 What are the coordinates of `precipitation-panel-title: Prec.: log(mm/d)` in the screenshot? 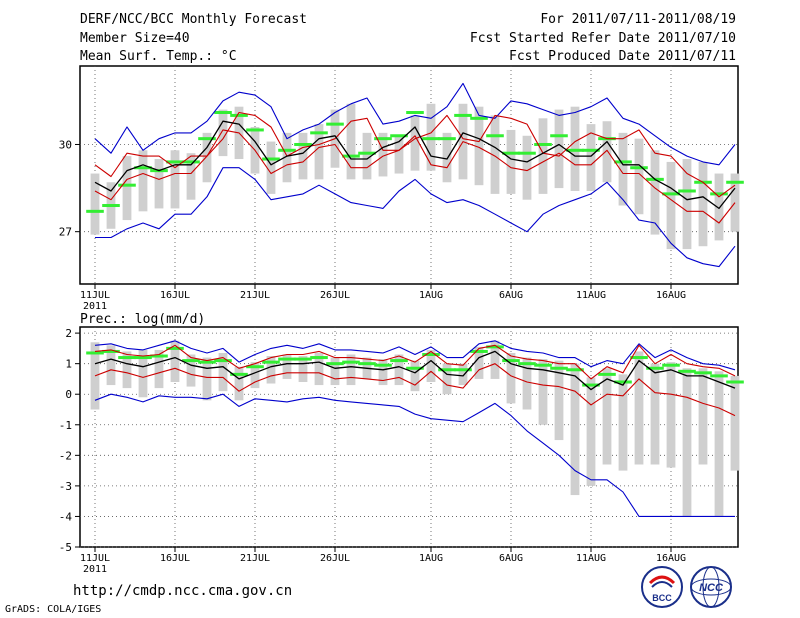 It's located at (143, 319).